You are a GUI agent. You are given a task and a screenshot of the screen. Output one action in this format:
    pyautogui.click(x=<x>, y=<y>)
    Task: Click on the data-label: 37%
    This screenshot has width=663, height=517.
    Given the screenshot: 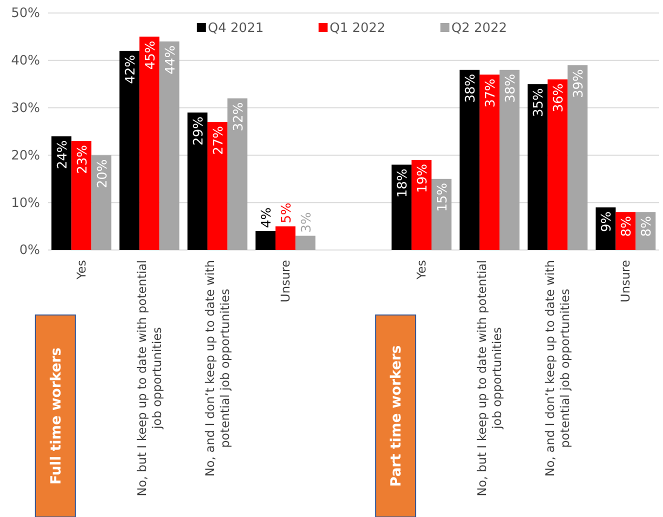 What is the action you would take?
    pyautogui.click(x=491, y=93)
    